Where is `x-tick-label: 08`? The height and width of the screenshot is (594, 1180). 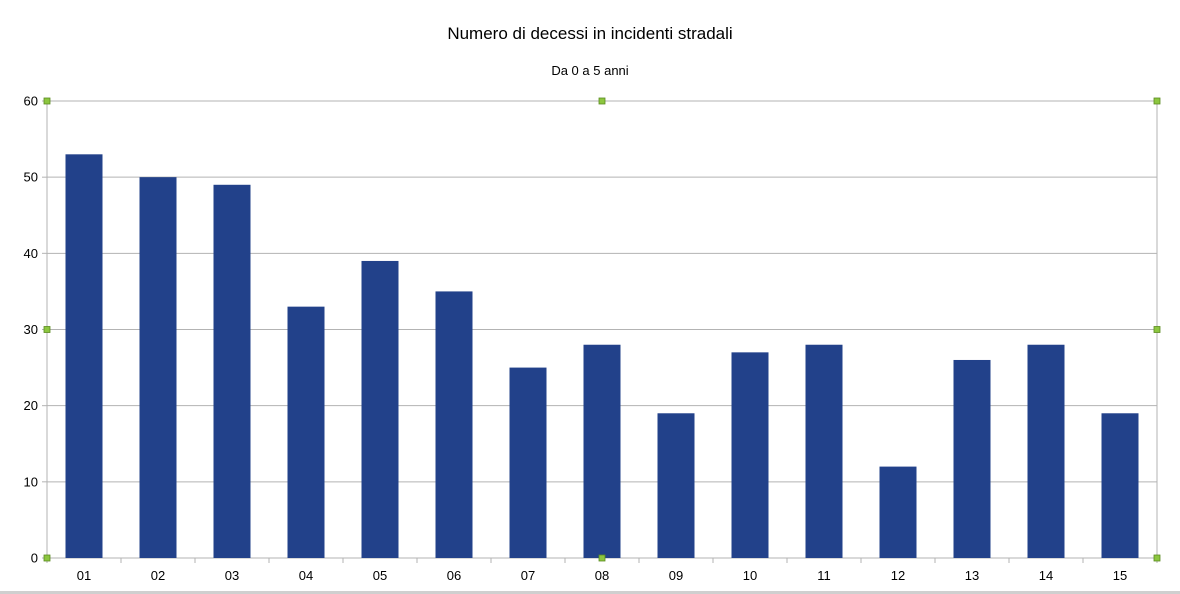 x-tick-label: 08 is located at coordinates (602, 575).